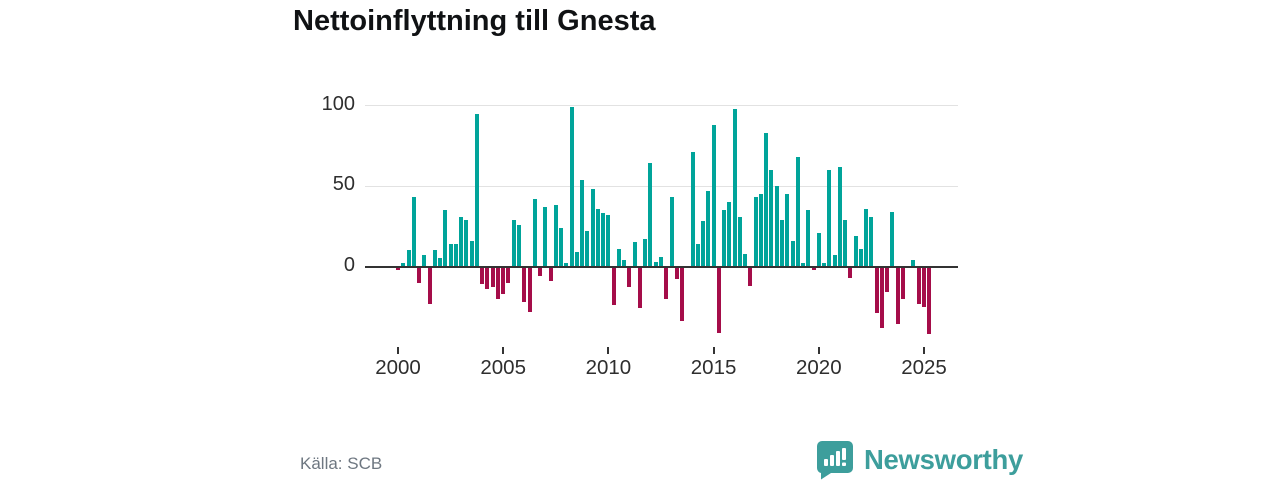 Image resolution: width=1280 pixels, height=480 pixels. What do you see at coordinates (708, 228) in the screenshot?
I see `bar-quarter-2014q4` at bounding box center [708, 228].